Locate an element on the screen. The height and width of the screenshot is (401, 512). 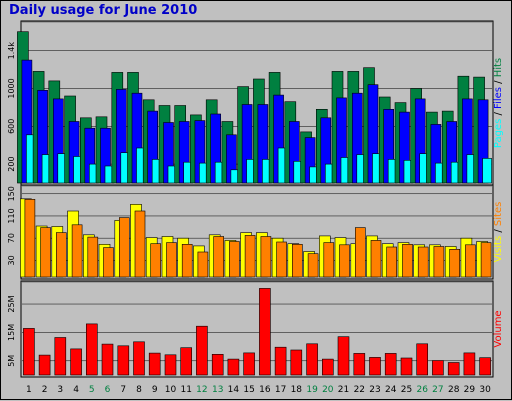
x-tick-label-day-25: 25 is located at coordinates (406, 390).